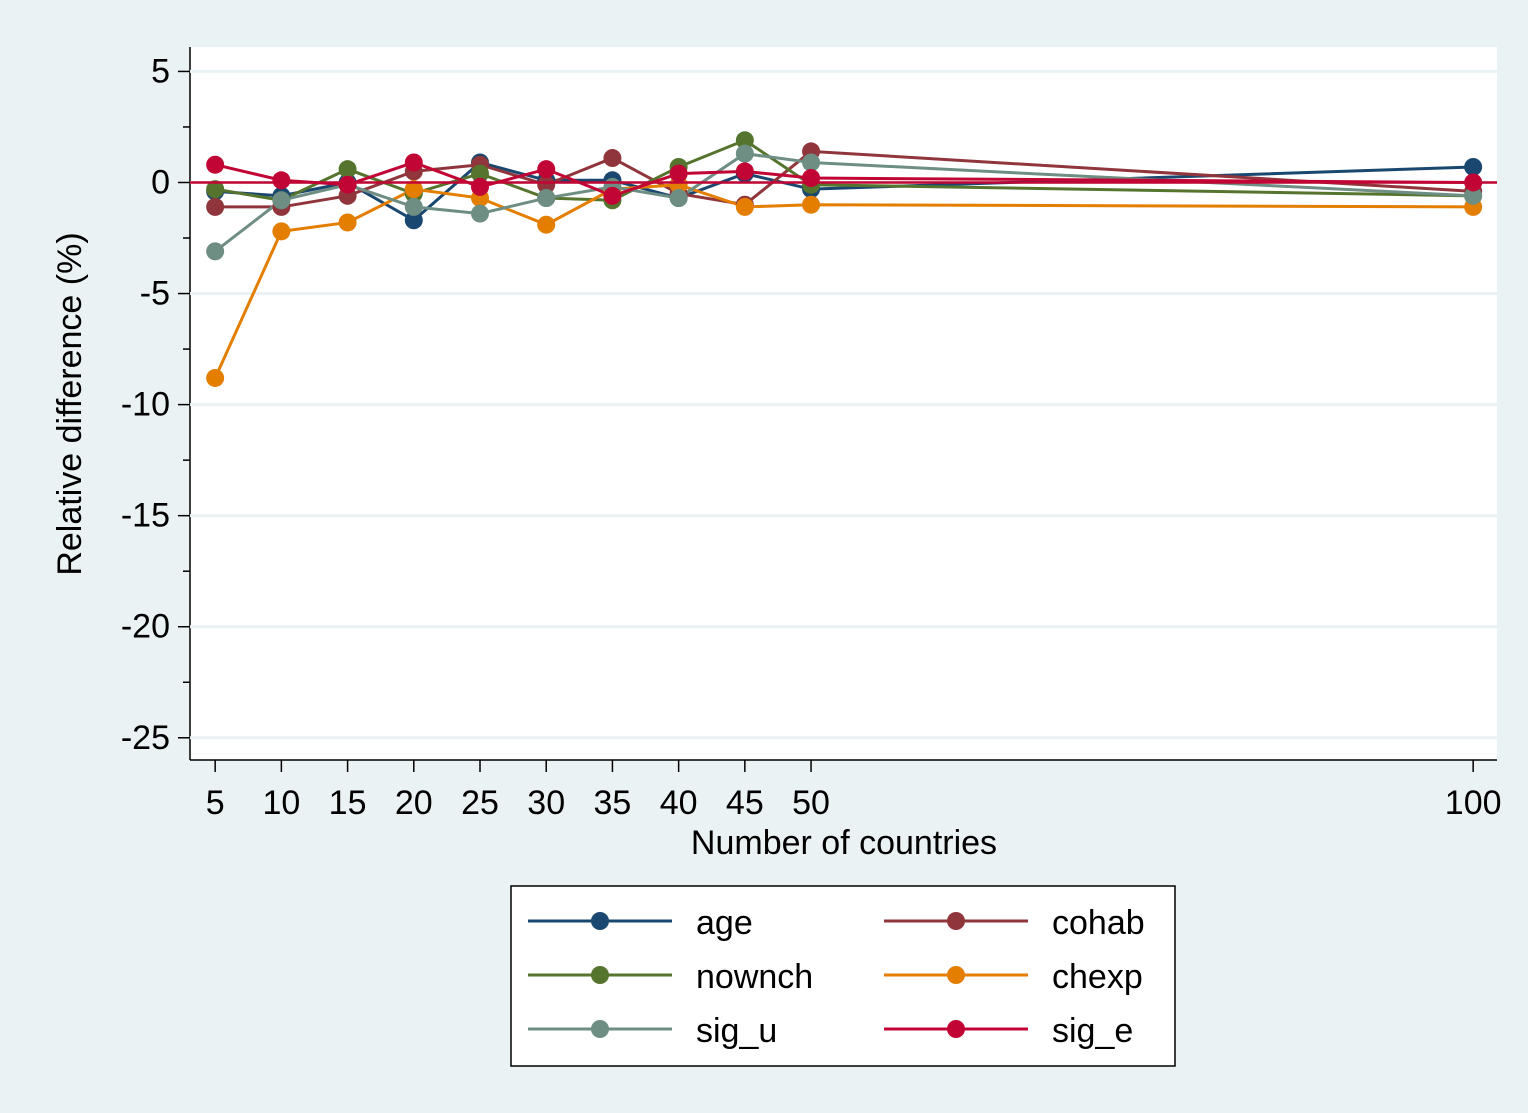 The image size is (1528, 1113). Describe the element at coordinates (1473, 803) in the screenshot. I see `x-tick-label: 100` at that location.